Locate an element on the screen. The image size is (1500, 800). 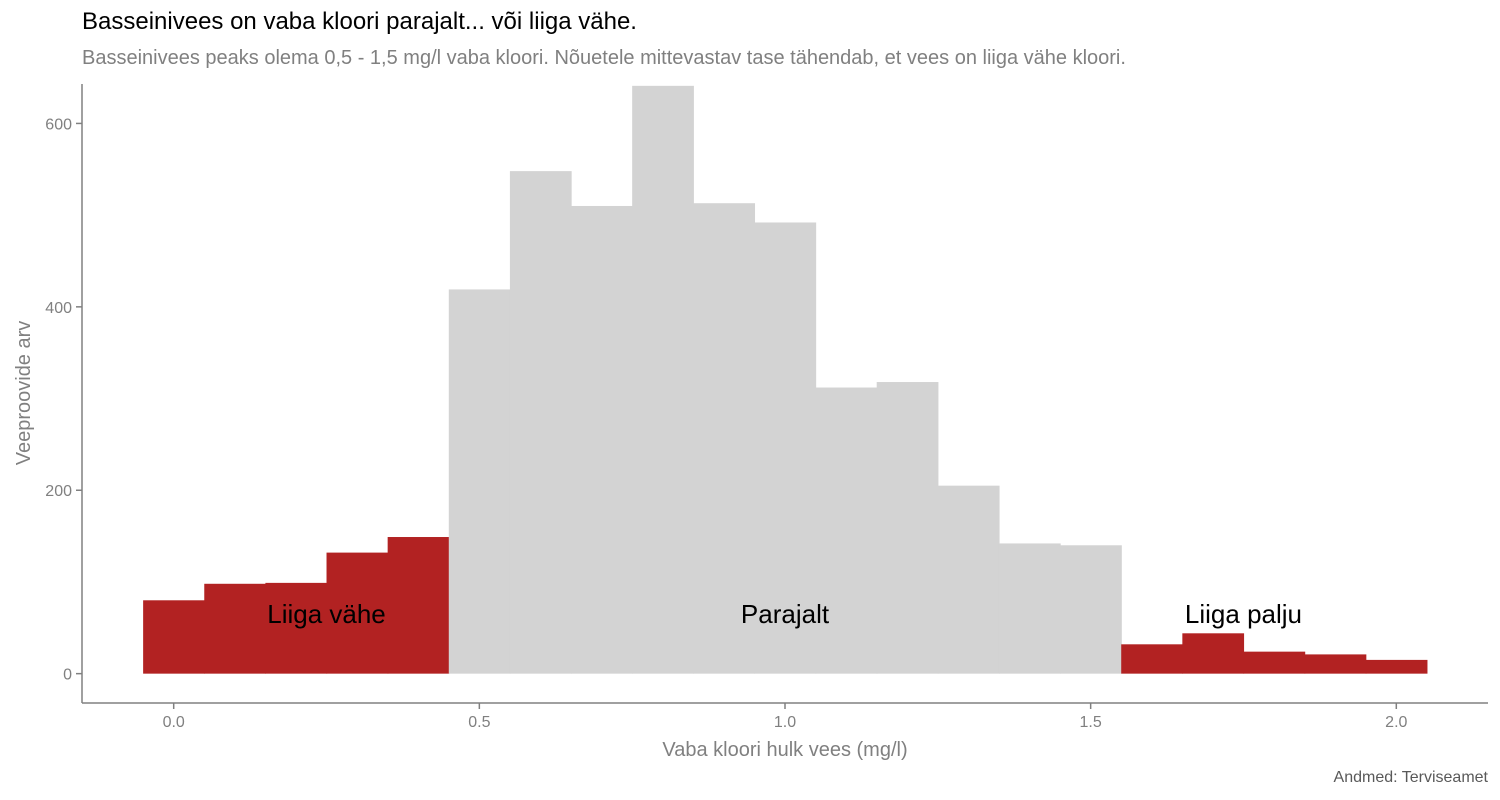
x-tick-label-2: 1.0 is located at coordinates (785, 722).